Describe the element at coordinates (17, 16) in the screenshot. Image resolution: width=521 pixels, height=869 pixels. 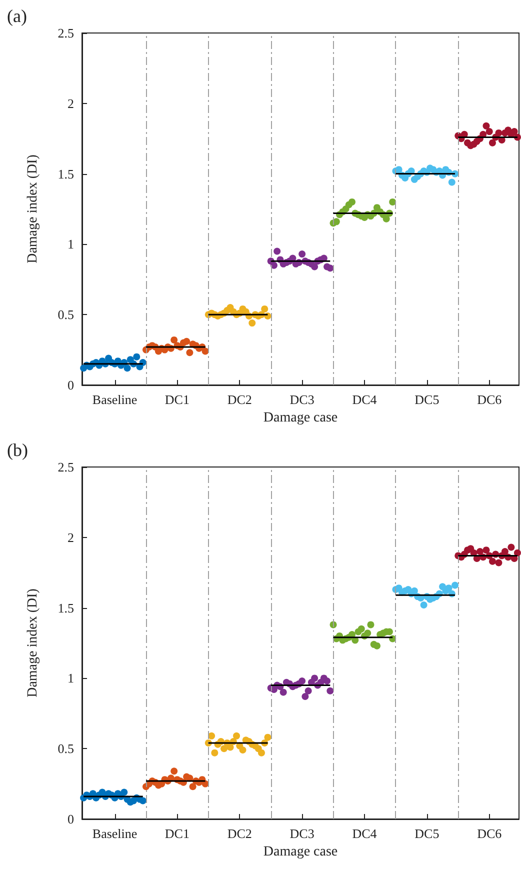
I see `chart-title: (a)` at that location.